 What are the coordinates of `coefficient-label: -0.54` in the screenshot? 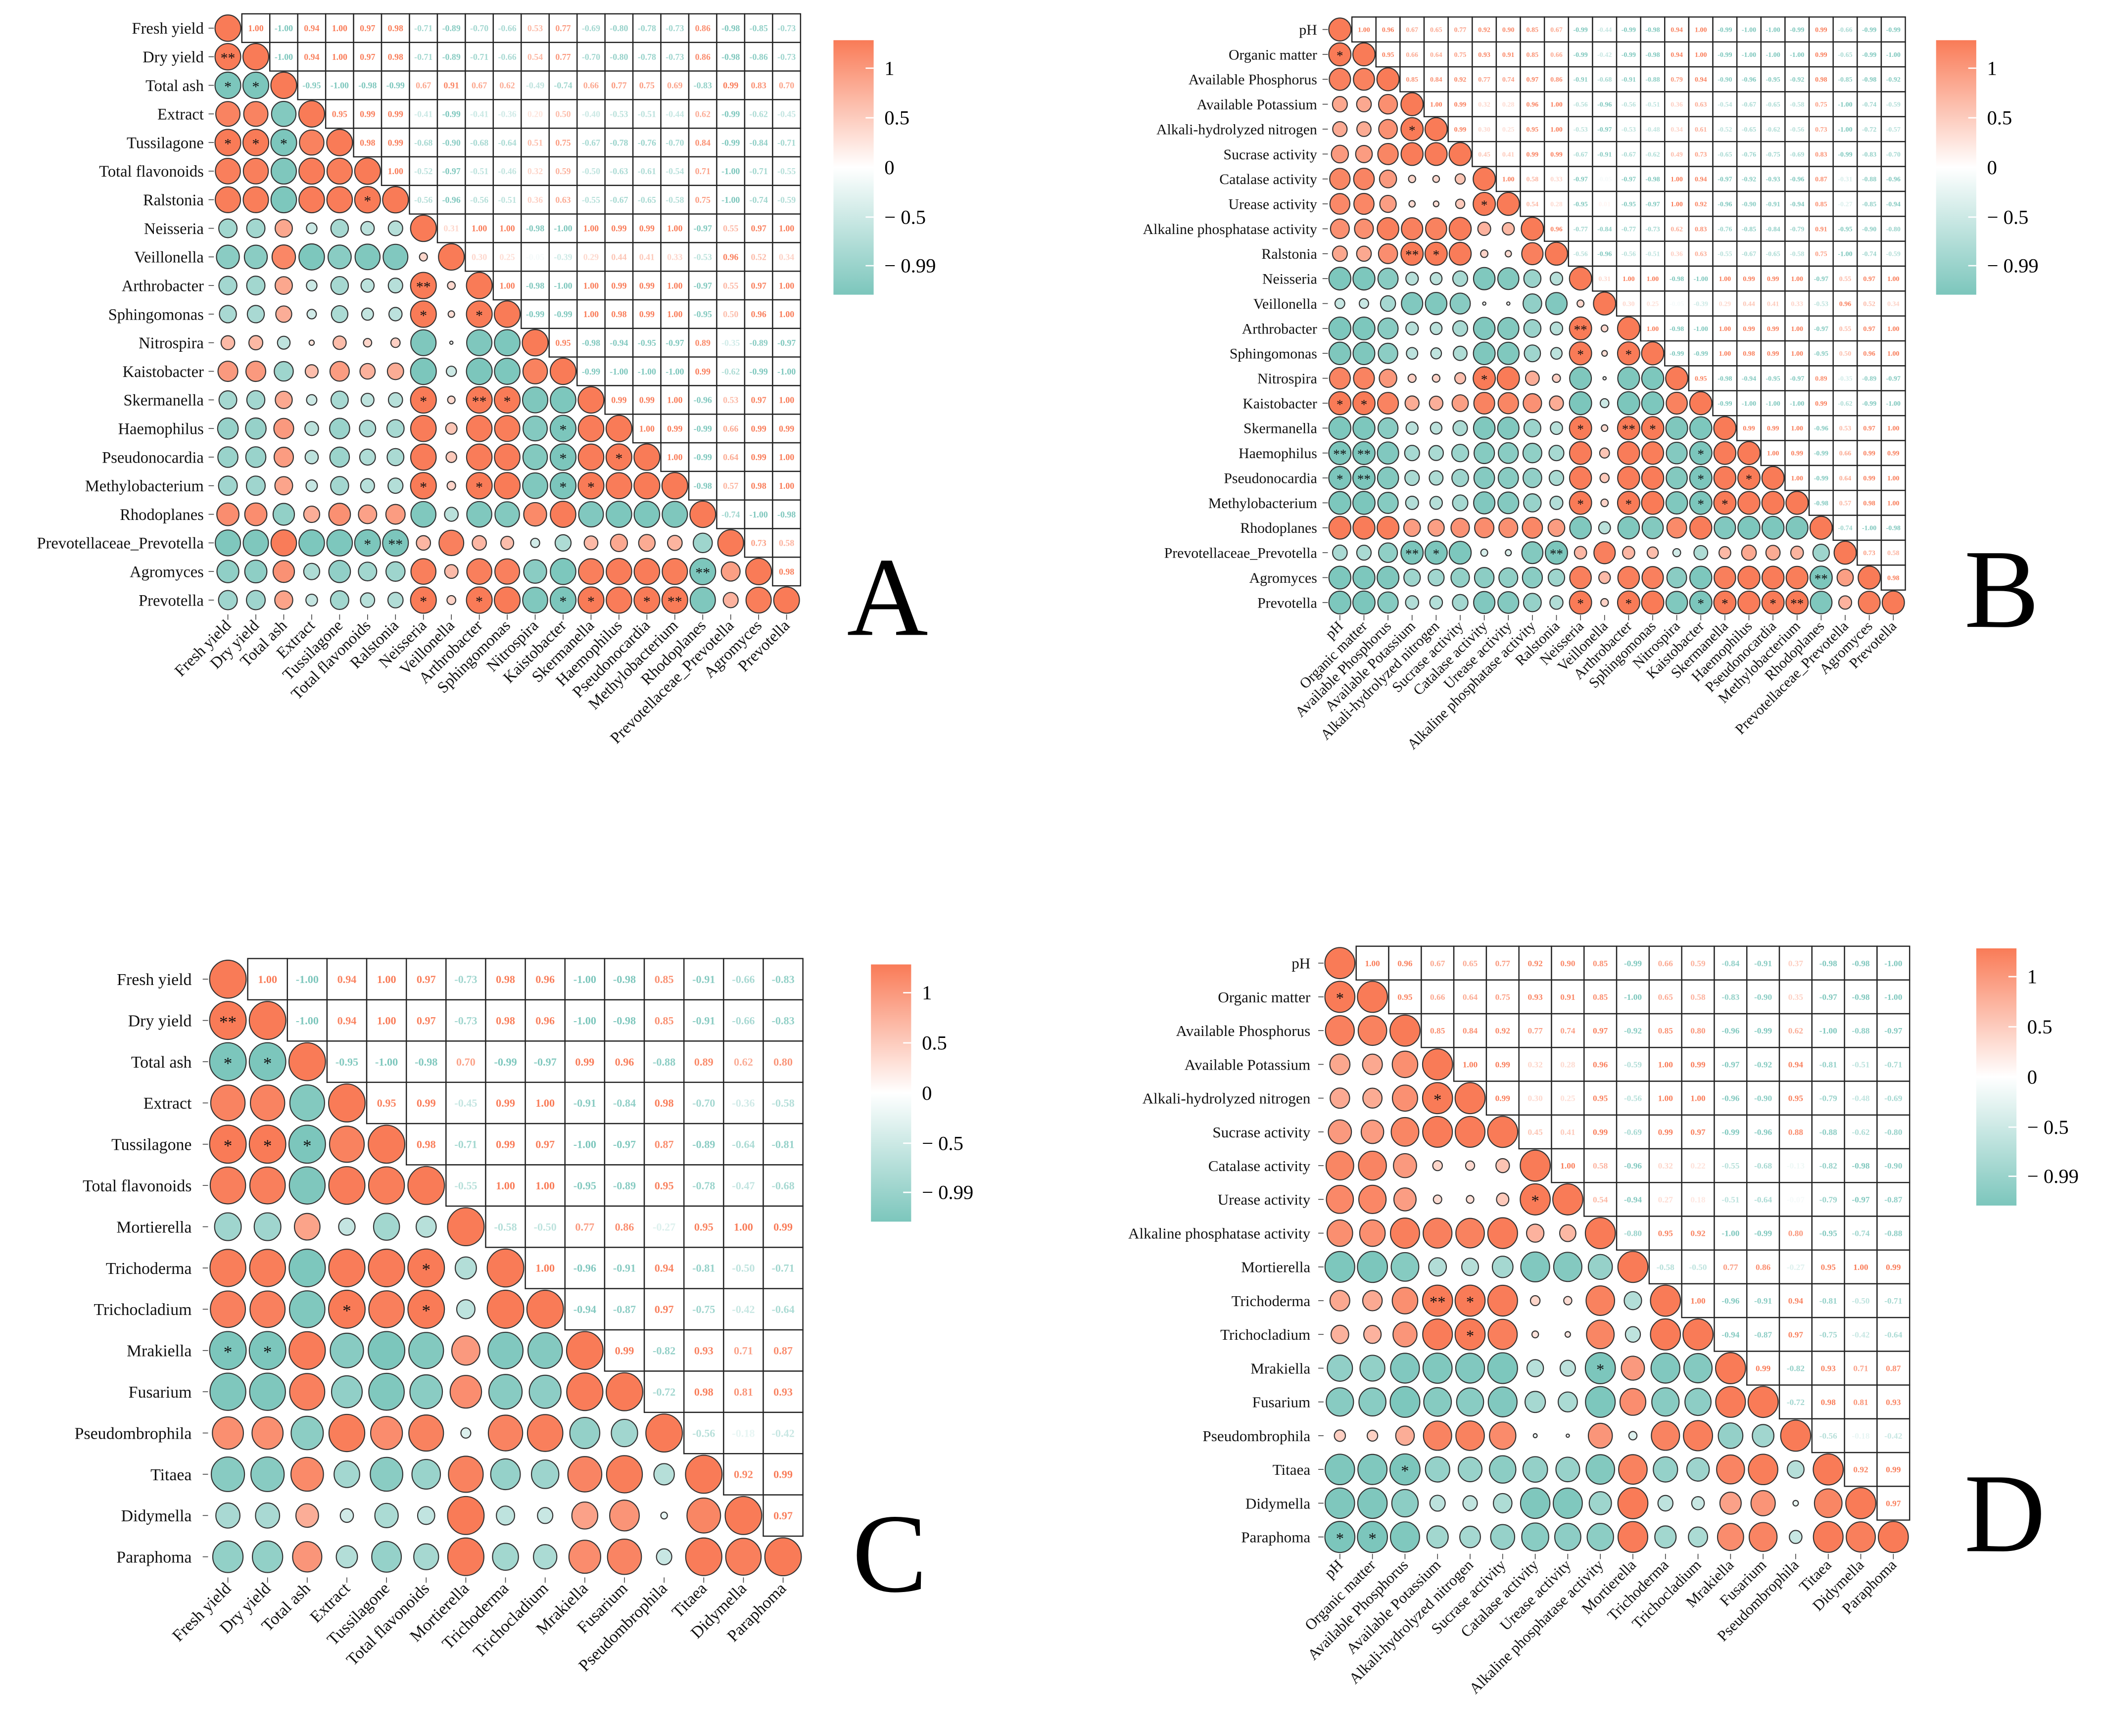 It's located at (1725, 105).